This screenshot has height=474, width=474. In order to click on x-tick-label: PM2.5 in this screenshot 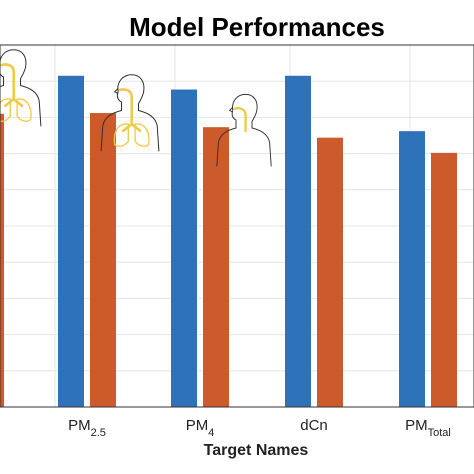, I will do `click(87, 428)`.